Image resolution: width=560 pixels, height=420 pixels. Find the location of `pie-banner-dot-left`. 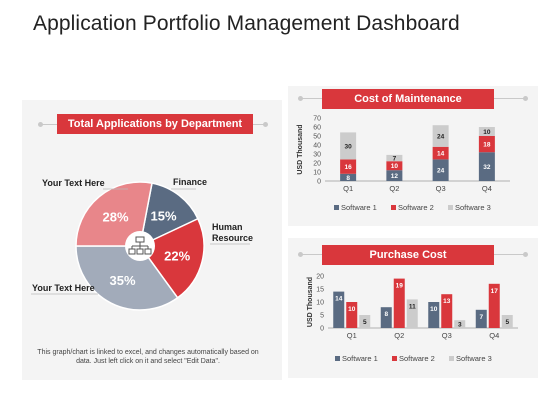

pie-banner-dot-left is located at coordinates (40, 124).